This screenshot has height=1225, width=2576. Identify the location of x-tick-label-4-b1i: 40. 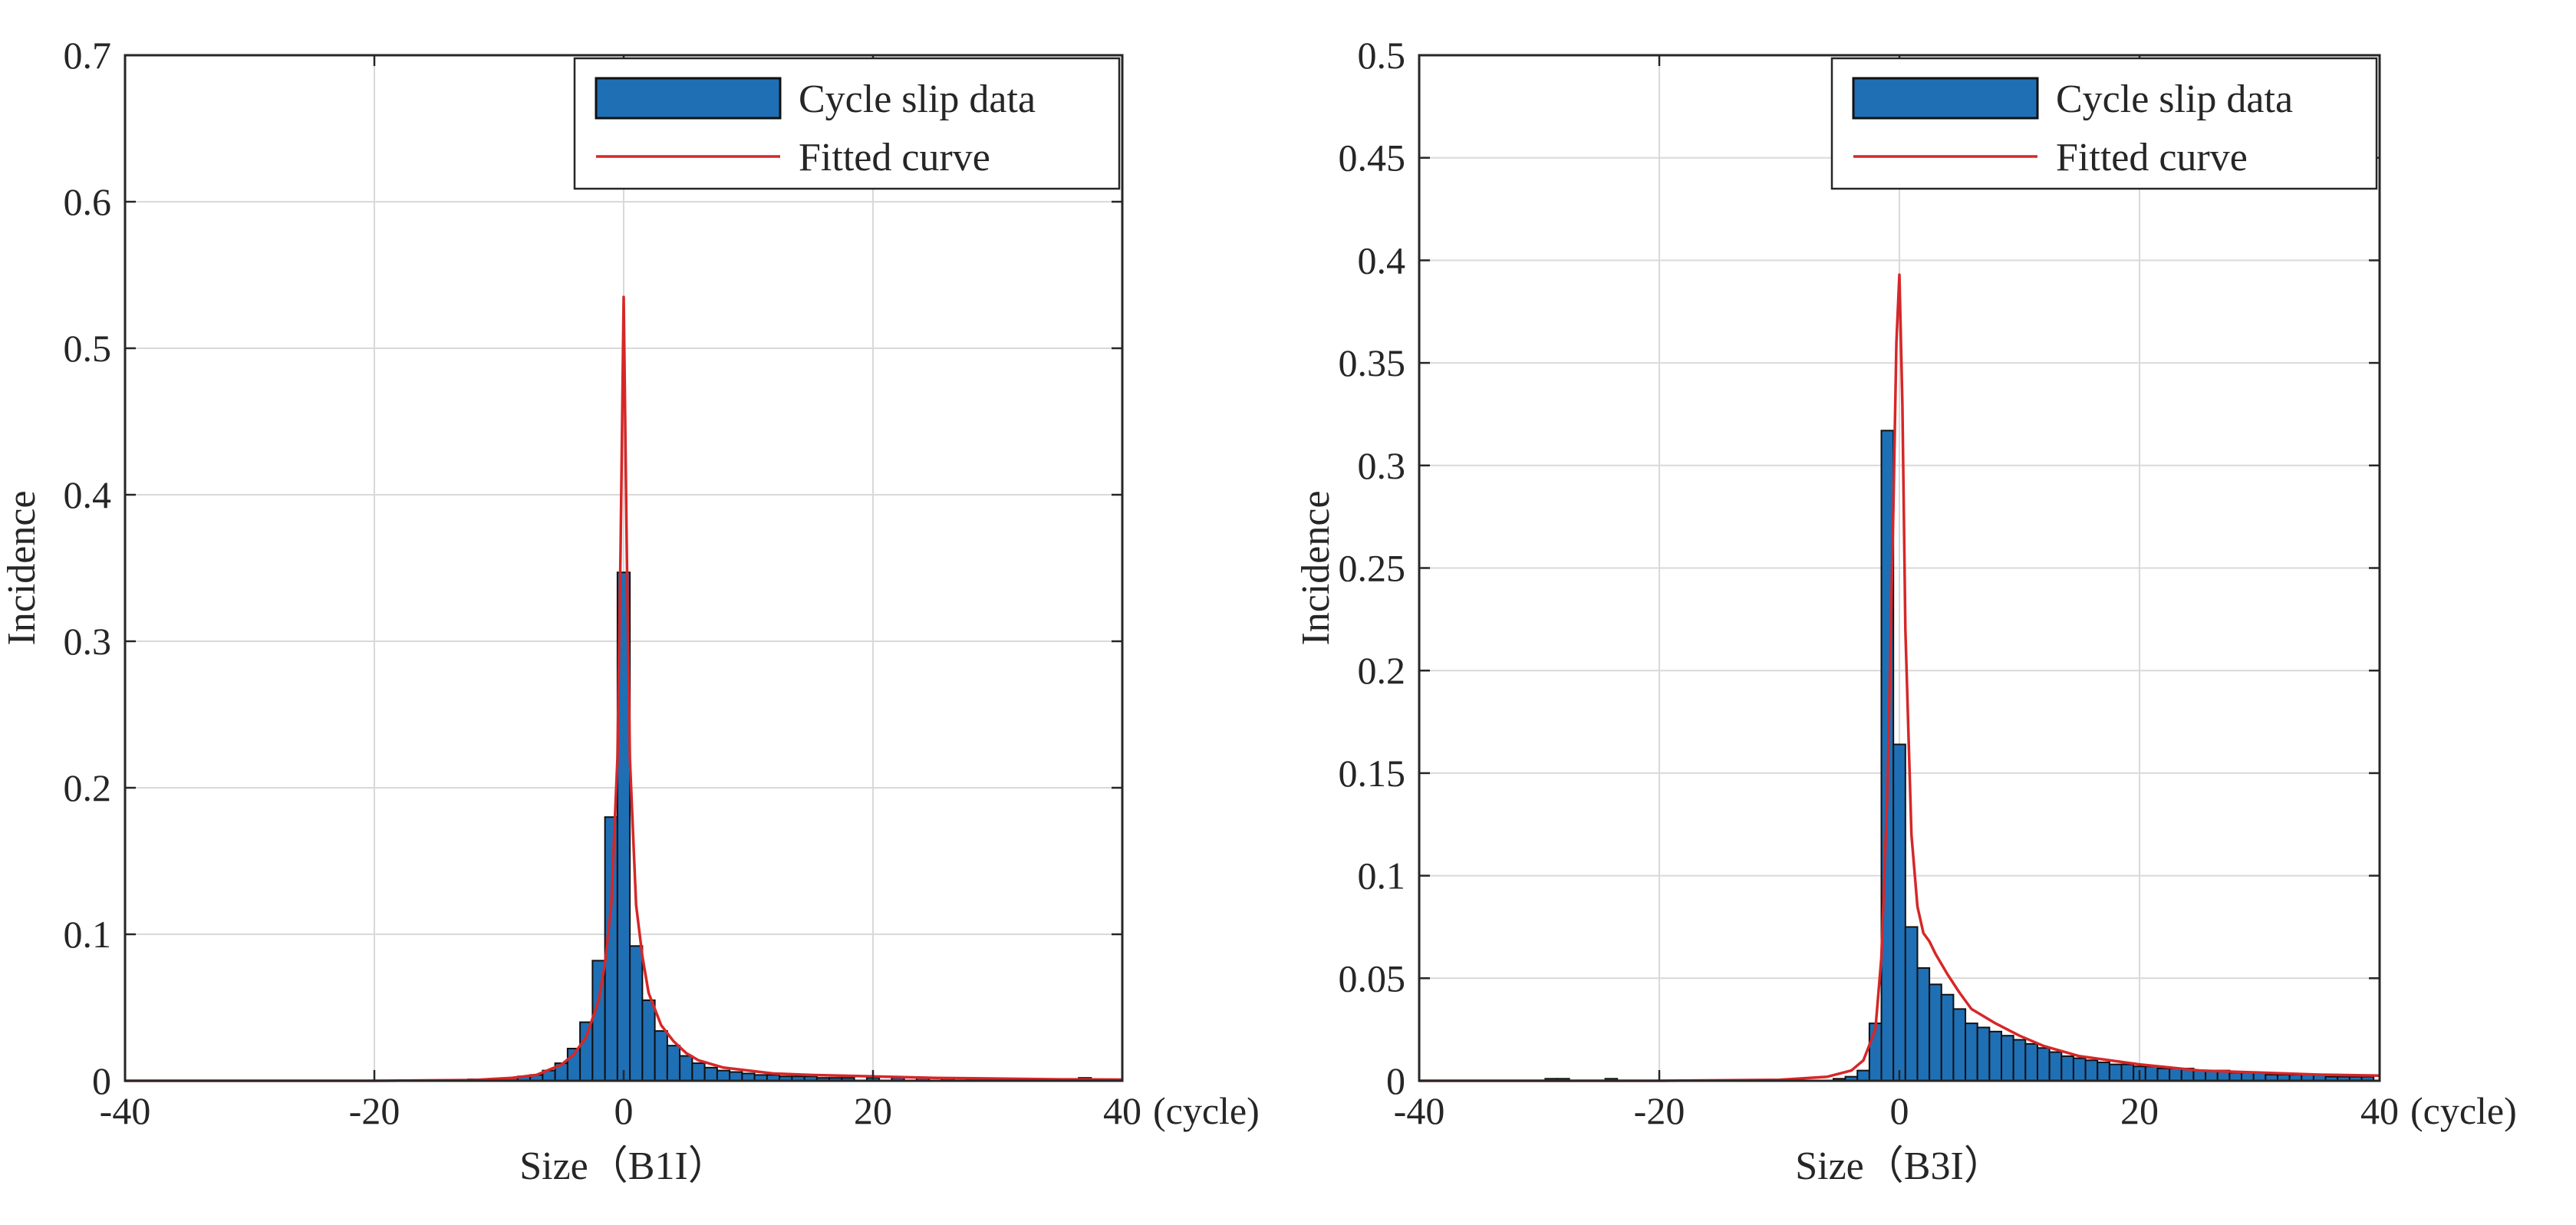
(1122, 1111).